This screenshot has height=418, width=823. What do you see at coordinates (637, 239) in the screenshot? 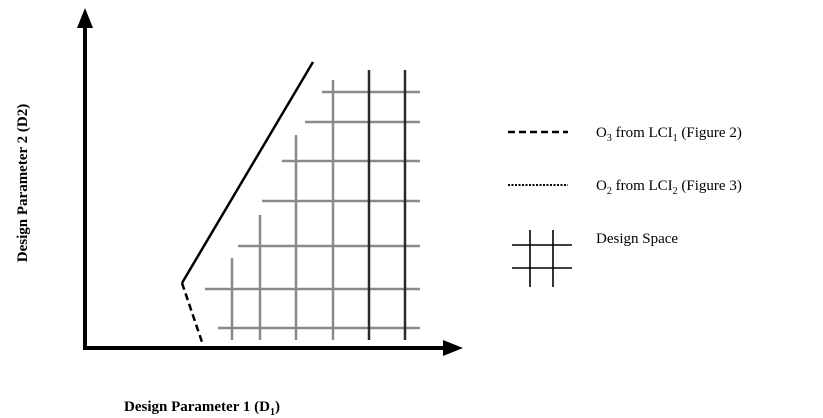
I see `legend-entry-design-space: Design Space` at bounding box center [637, 239].